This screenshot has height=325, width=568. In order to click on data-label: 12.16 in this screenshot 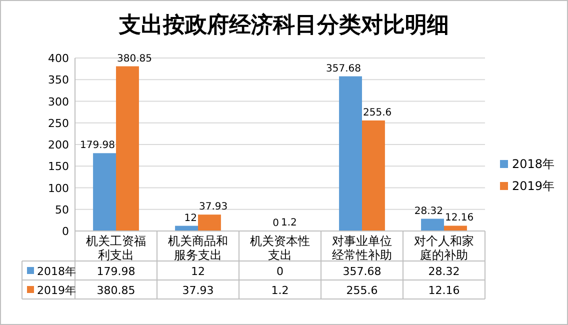, I will do `click(444, 290)`.